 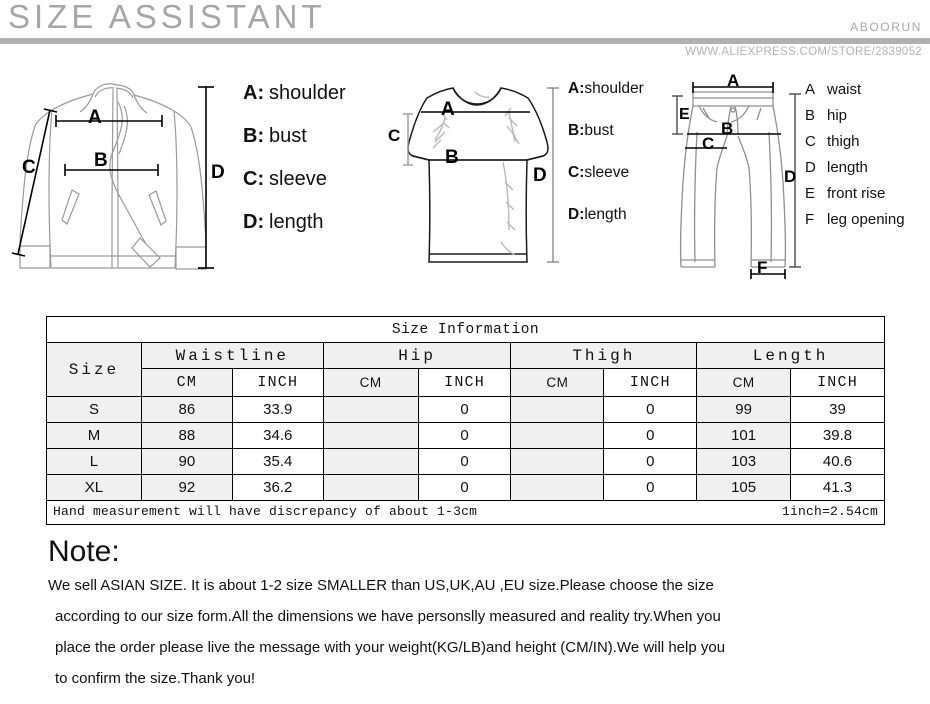 What do you see at coordinates (277, 487) in the screenshot?
I see `cell-waistline-inch: 36.2` at bounding box center [277, 487].